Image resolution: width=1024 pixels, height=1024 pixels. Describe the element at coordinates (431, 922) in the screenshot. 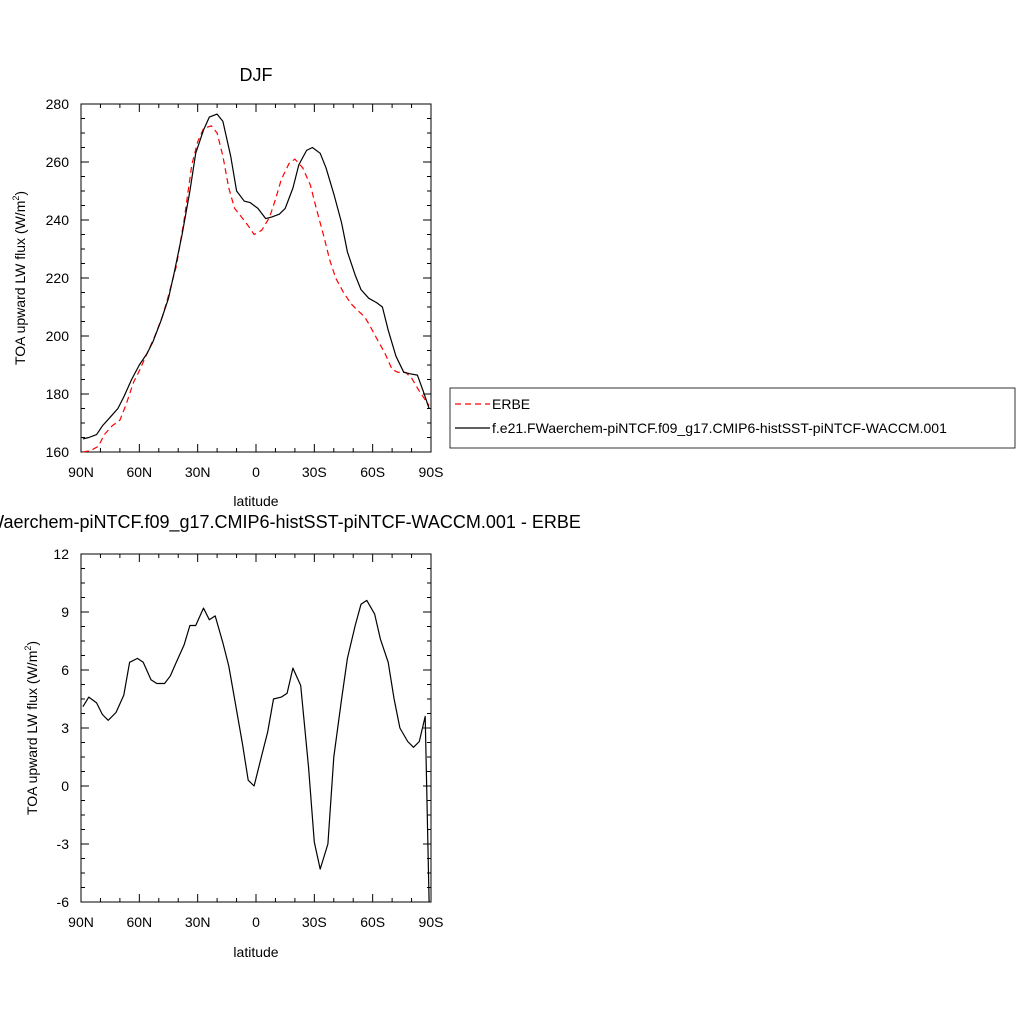

I see `chart-bottom-x-tick-label: 90S` at that location.